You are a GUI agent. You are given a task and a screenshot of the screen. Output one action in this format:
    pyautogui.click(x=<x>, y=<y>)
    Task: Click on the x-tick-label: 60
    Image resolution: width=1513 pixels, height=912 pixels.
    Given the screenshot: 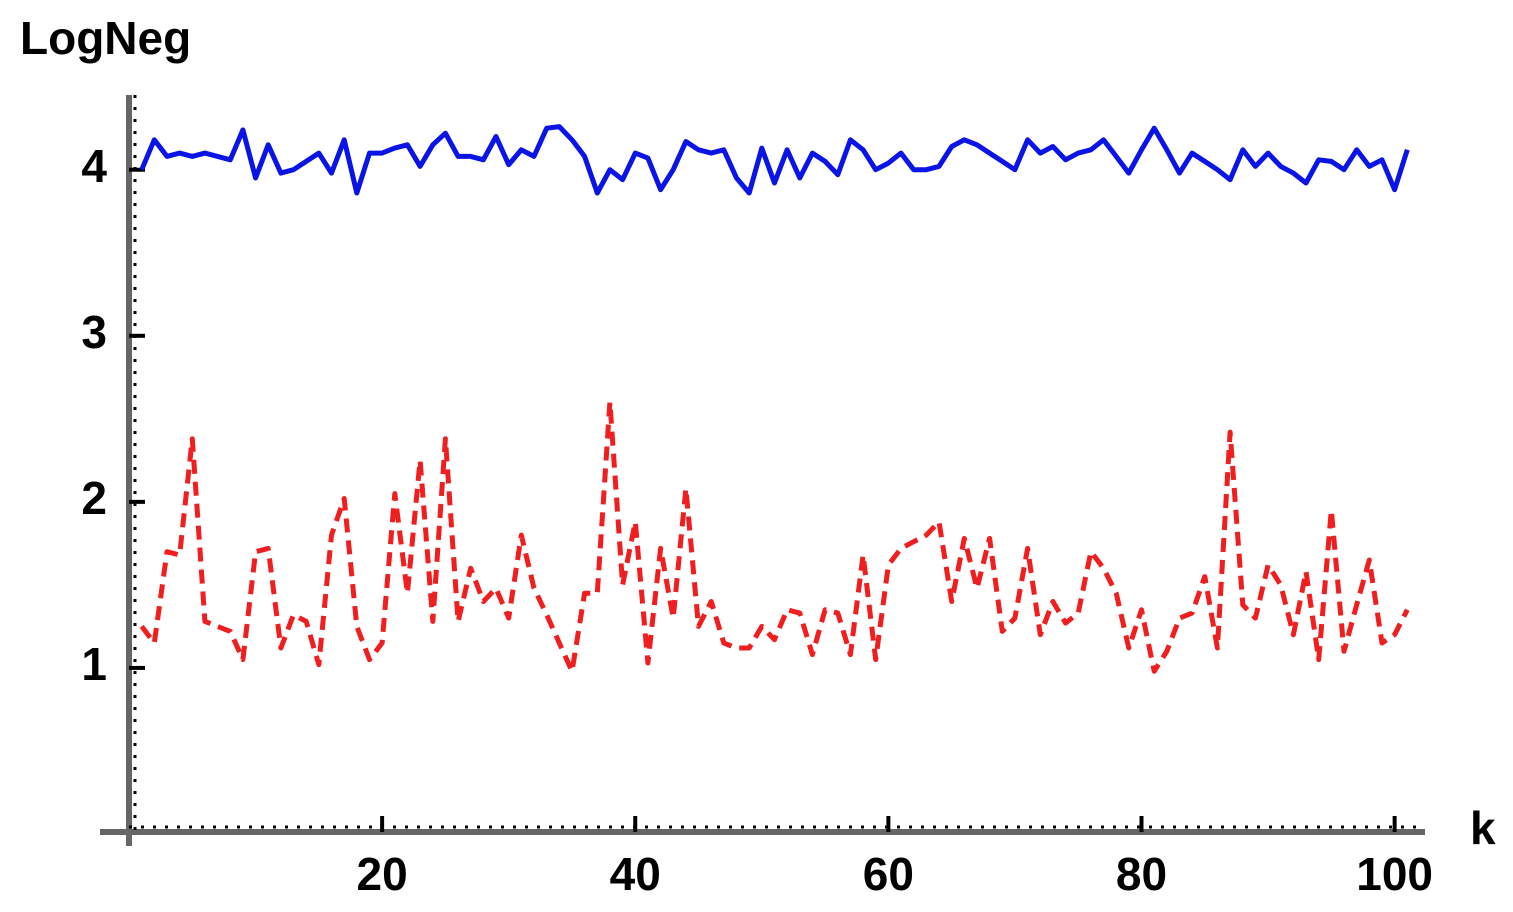 What is the action you would take?
    pyautogui.click(x=888, y=874)
    